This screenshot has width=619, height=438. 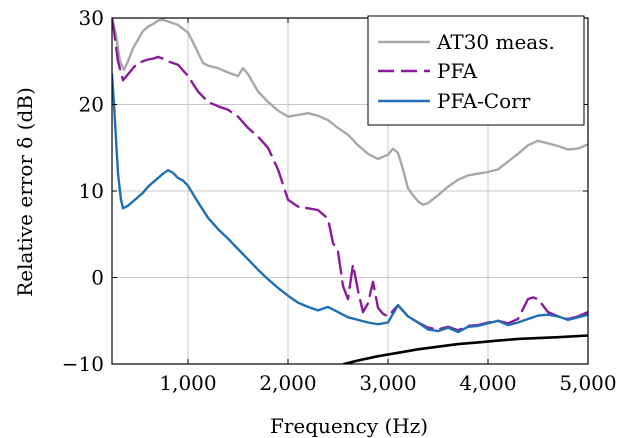 I want to click on y-tick-label: 10, so click(x=91, y=191).